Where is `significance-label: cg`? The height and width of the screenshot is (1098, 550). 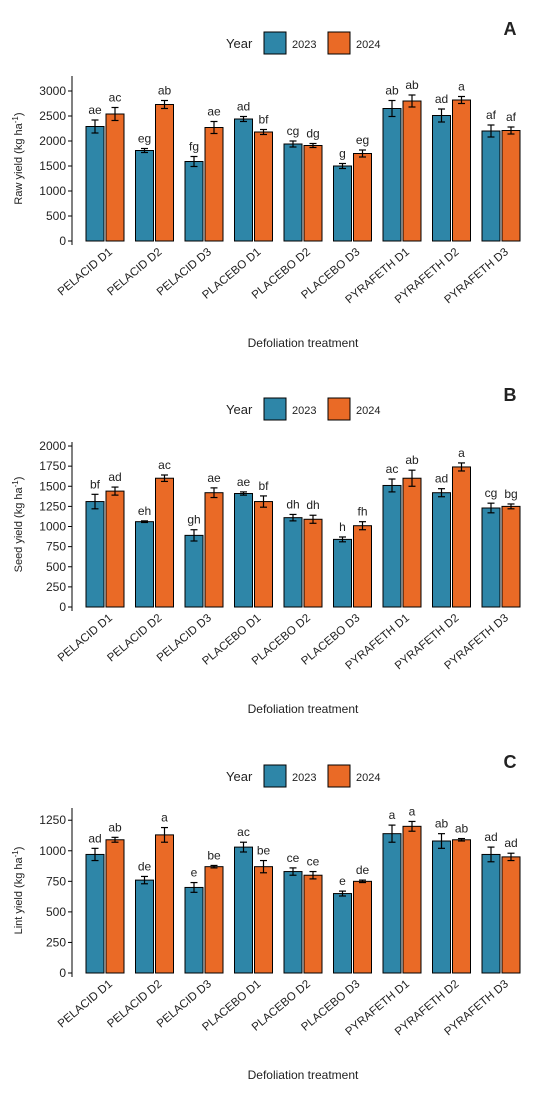 significance-label: cg is located at coordinates (293, 131).